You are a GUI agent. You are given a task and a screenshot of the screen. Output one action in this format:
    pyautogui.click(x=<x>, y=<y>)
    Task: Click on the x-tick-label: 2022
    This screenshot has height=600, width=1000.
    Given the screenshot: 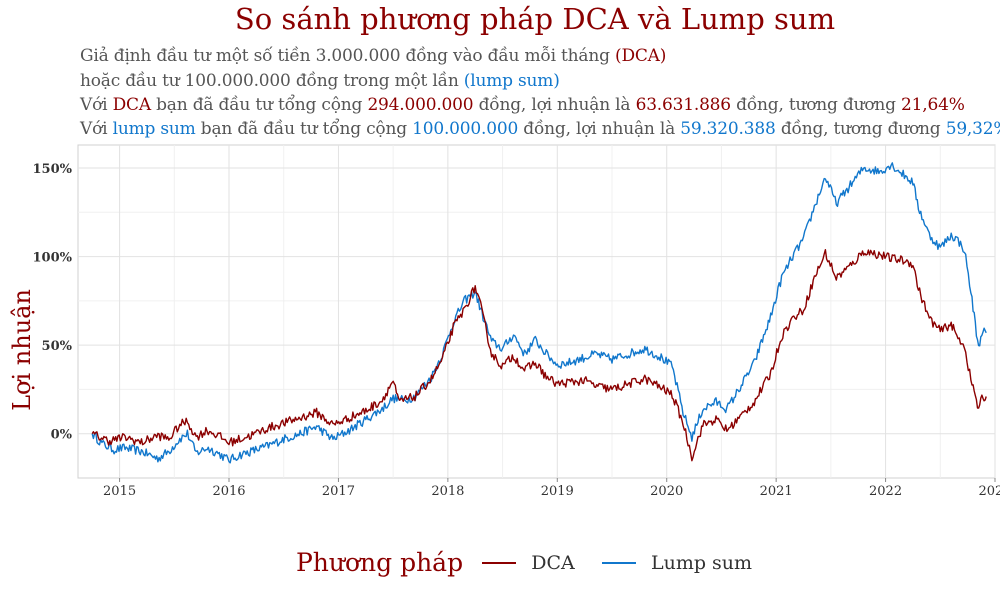 What is the action you would take?
    pyautogui.click(x=885, y=491)
    